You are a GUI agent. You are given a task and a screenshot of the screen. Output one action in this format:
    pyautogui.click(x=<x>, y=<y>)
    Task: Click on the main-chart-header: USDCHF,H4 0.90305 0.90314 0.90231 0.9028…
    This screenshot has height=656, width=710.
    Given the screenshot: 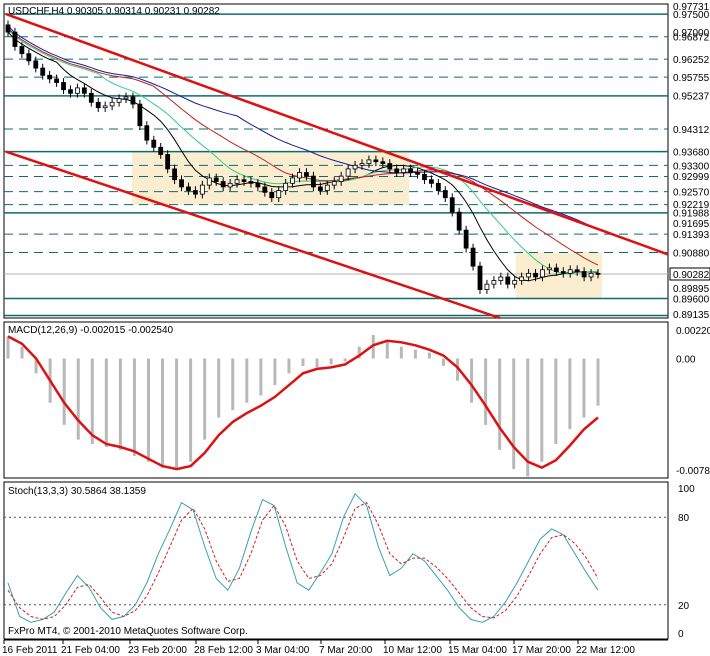 What is the action you would take?
    pyautogui.click(x=114, y=11)
    